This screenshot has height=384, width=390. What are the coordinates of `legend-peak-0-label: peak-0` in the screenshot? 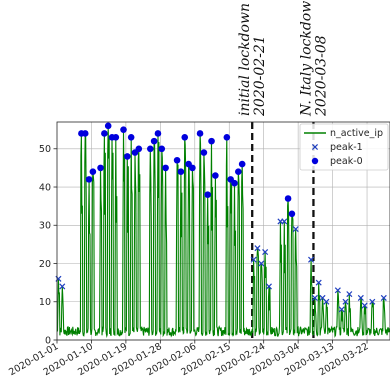 It's located at (346, 161).